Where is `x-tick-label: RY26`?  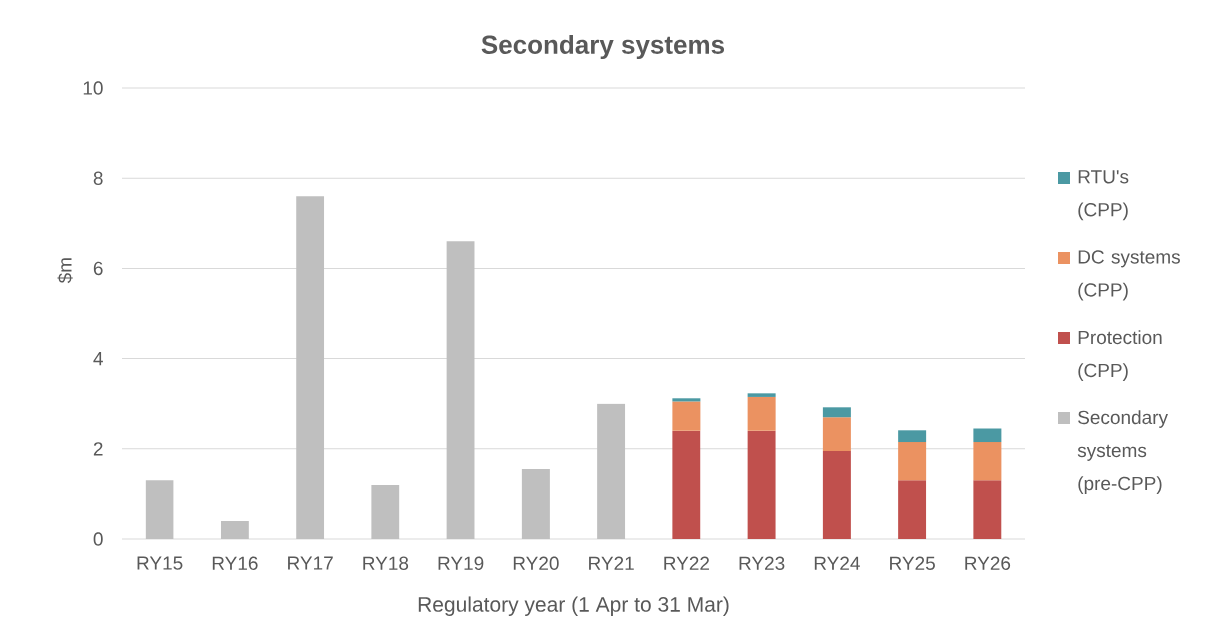
x-tick-label: RY26 is located at coordinates (988, 563).